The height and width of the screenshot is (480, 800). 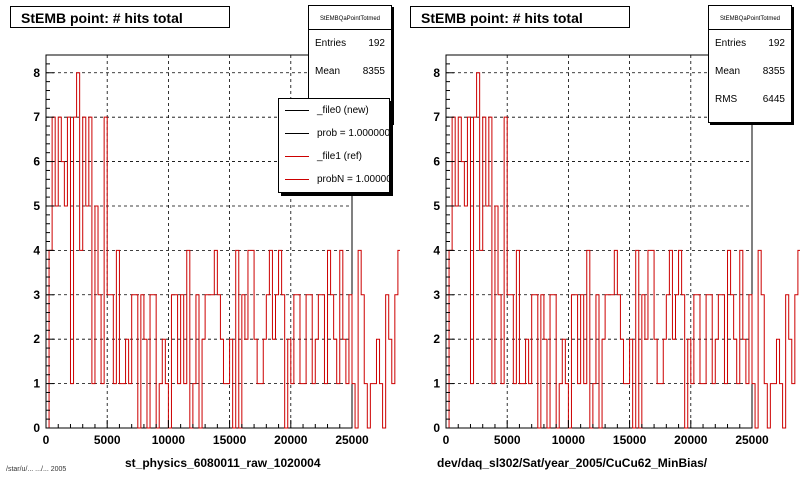 I want to click on legend-item: _file0 (new), so click(x=334, y=110).